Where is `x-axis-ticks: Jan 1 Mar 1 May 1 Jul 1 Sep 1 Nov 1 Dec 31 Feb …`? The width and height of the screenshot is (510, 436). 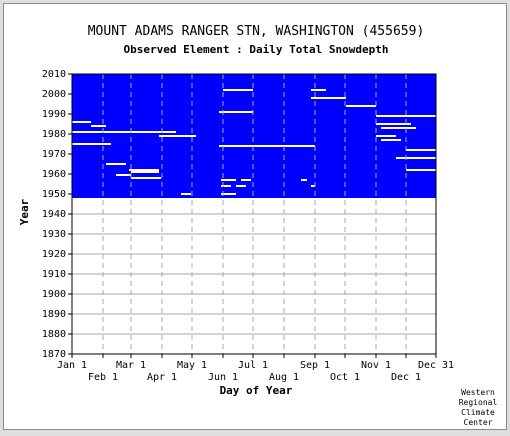 x-axis-ticks: Jan 1 Mar 1 May 1 Jul 1 Sep 1 Nov 1 Dec 31 Feb … is located at coordinates (255, 368).